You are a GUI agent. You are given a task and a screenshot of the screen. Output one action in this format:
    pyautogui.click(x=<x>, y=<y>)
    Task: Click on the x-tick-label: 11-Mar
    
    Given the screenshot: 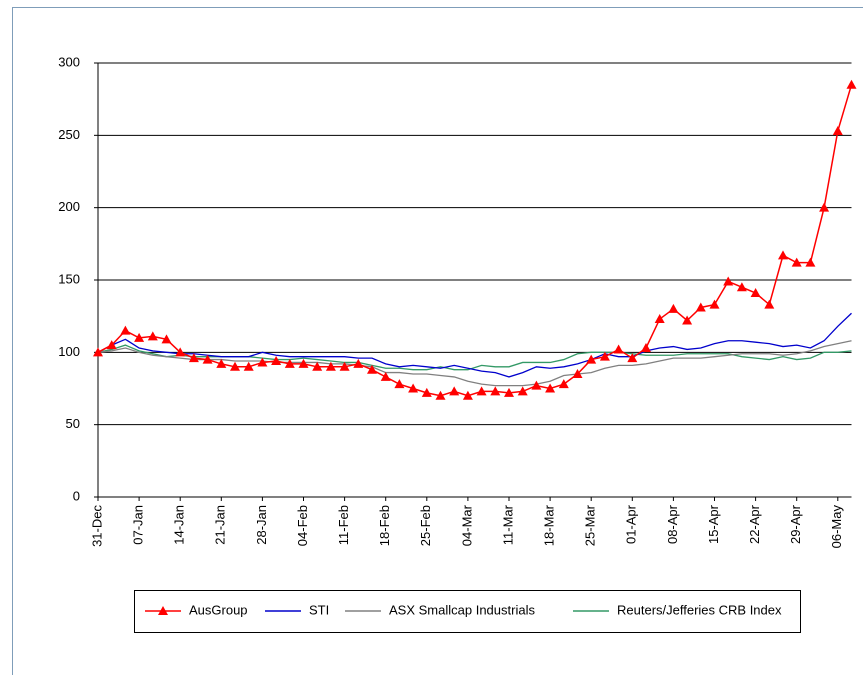 What is the action you would take?
    pyautogui.click(x=507, y=524)
    